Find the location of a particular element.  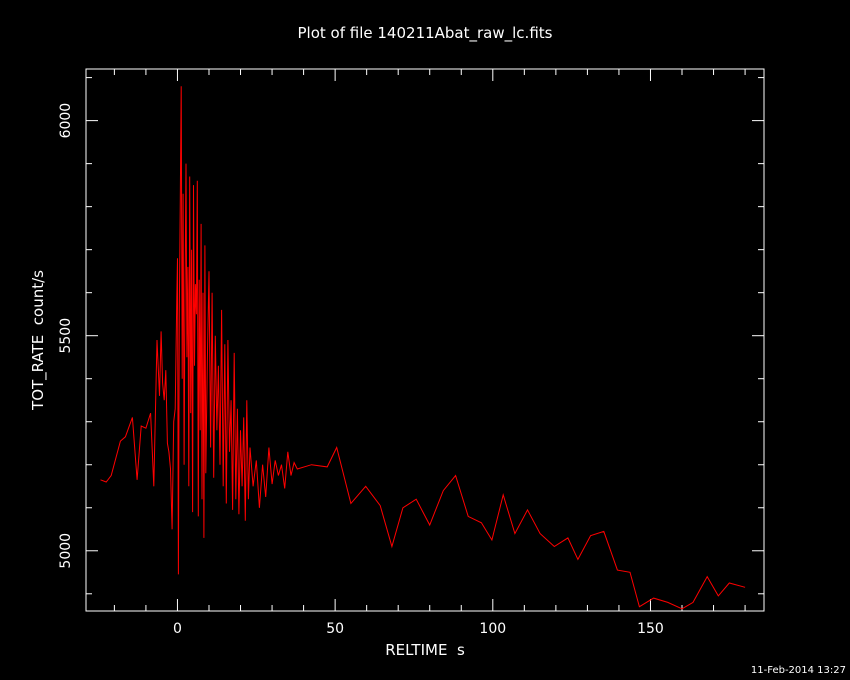

y-tick-label: 5500 is located at coordinates (66, 336).